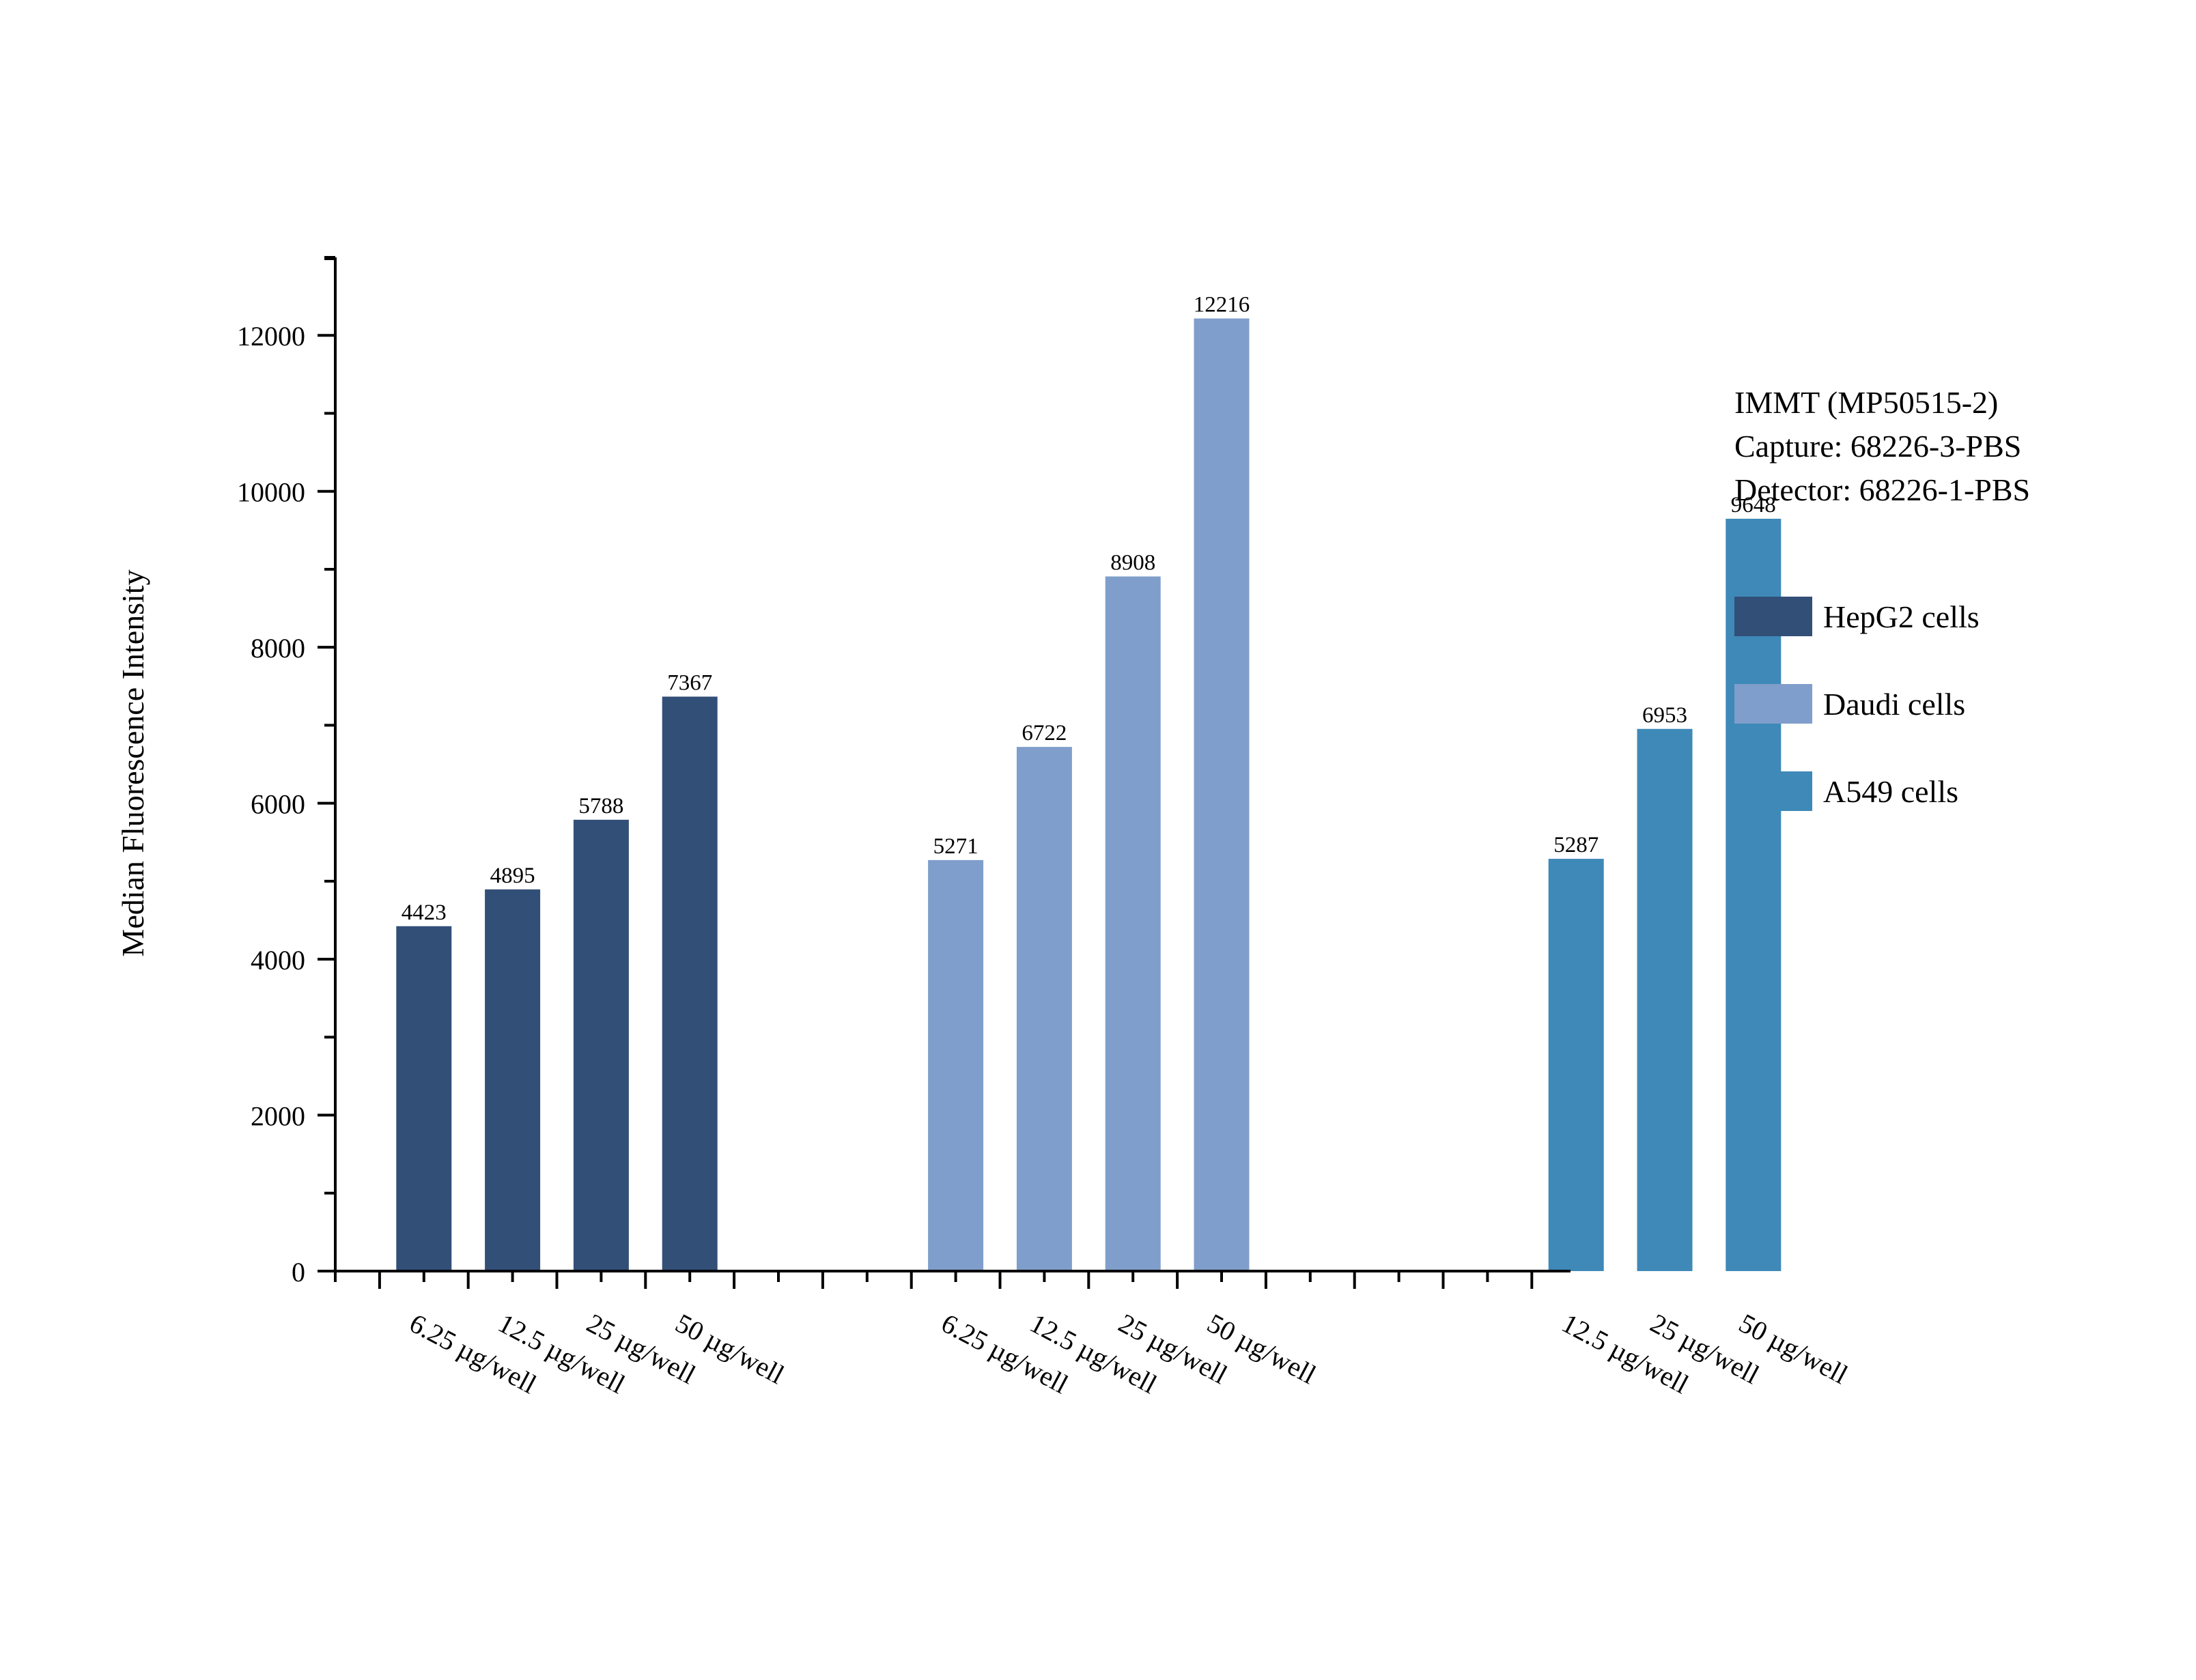 The width and height of the screenshot is (2196, 1680). What do you see at coordinates (1773, 616) in the screenshot?
I see `legend-swatch-hepg2` at bounding box center [1773, 616].